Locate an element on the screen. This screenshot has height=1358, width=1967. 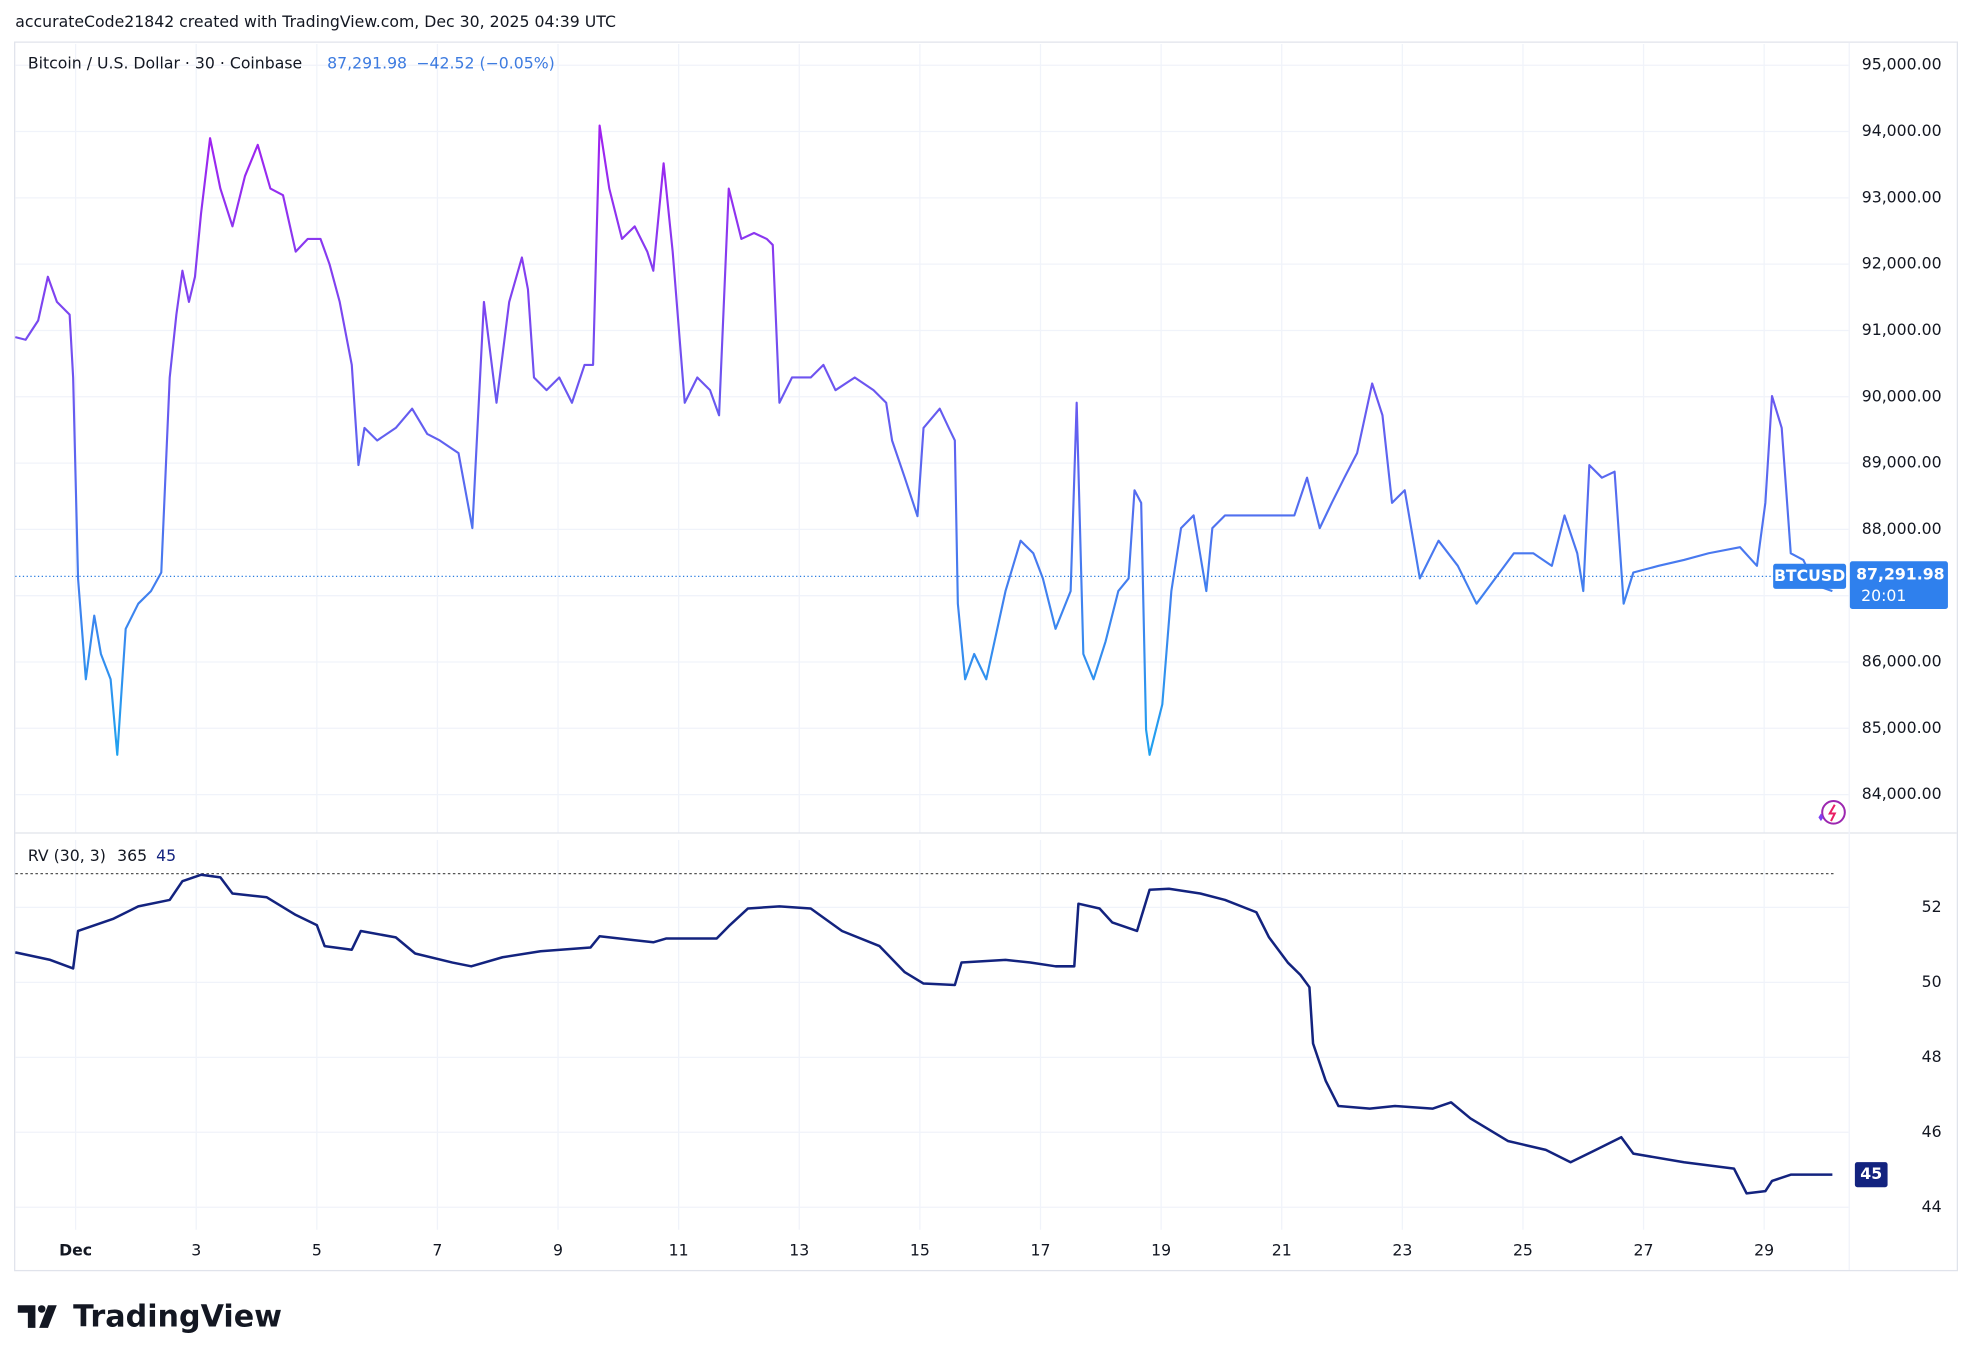
y-tick-label: 95,000.00 is located at coordinates (1902, 64).